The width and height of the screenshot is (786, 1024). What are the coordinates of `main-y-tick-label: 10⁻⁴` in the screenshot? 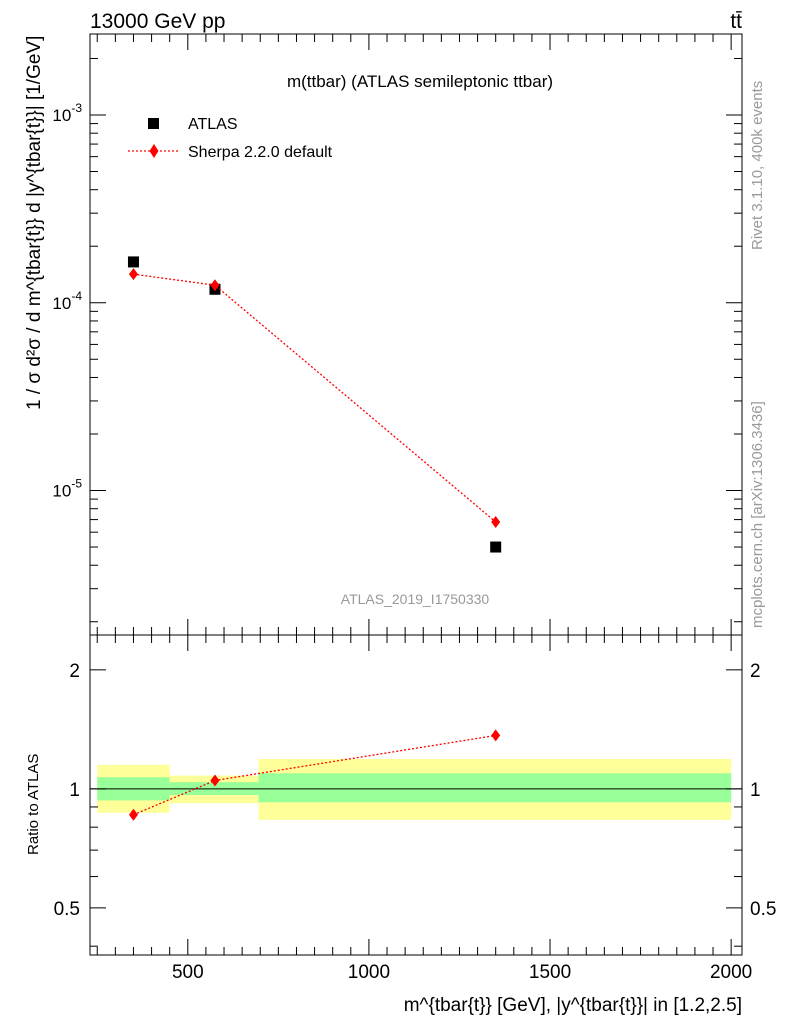 It's located at (67, 301).